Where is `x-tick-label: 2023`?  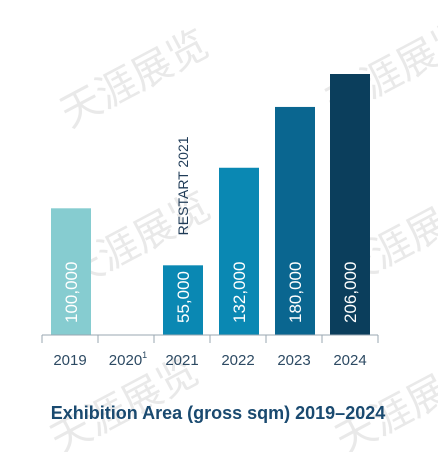
x-tick-label: 2023 is located at coordinates (293, 360).